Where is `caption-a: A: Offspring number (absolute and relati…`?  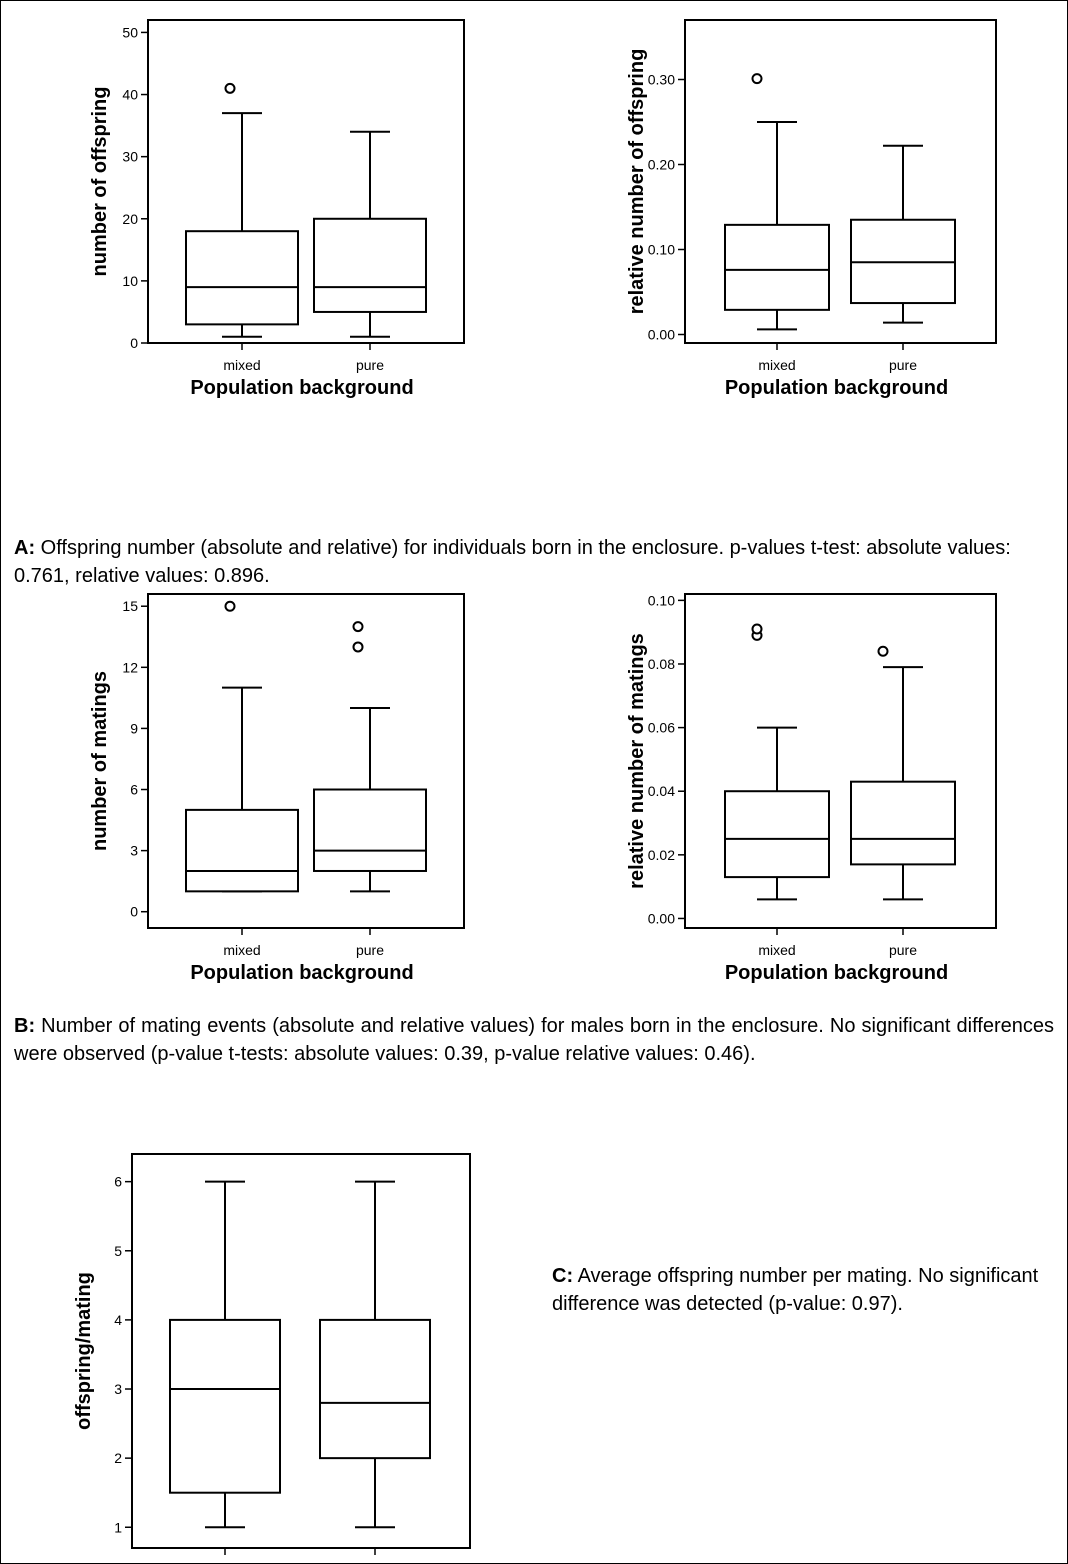
caption-a: A: Offspring number (absolute and relati… is located at coordinates (534, 562).